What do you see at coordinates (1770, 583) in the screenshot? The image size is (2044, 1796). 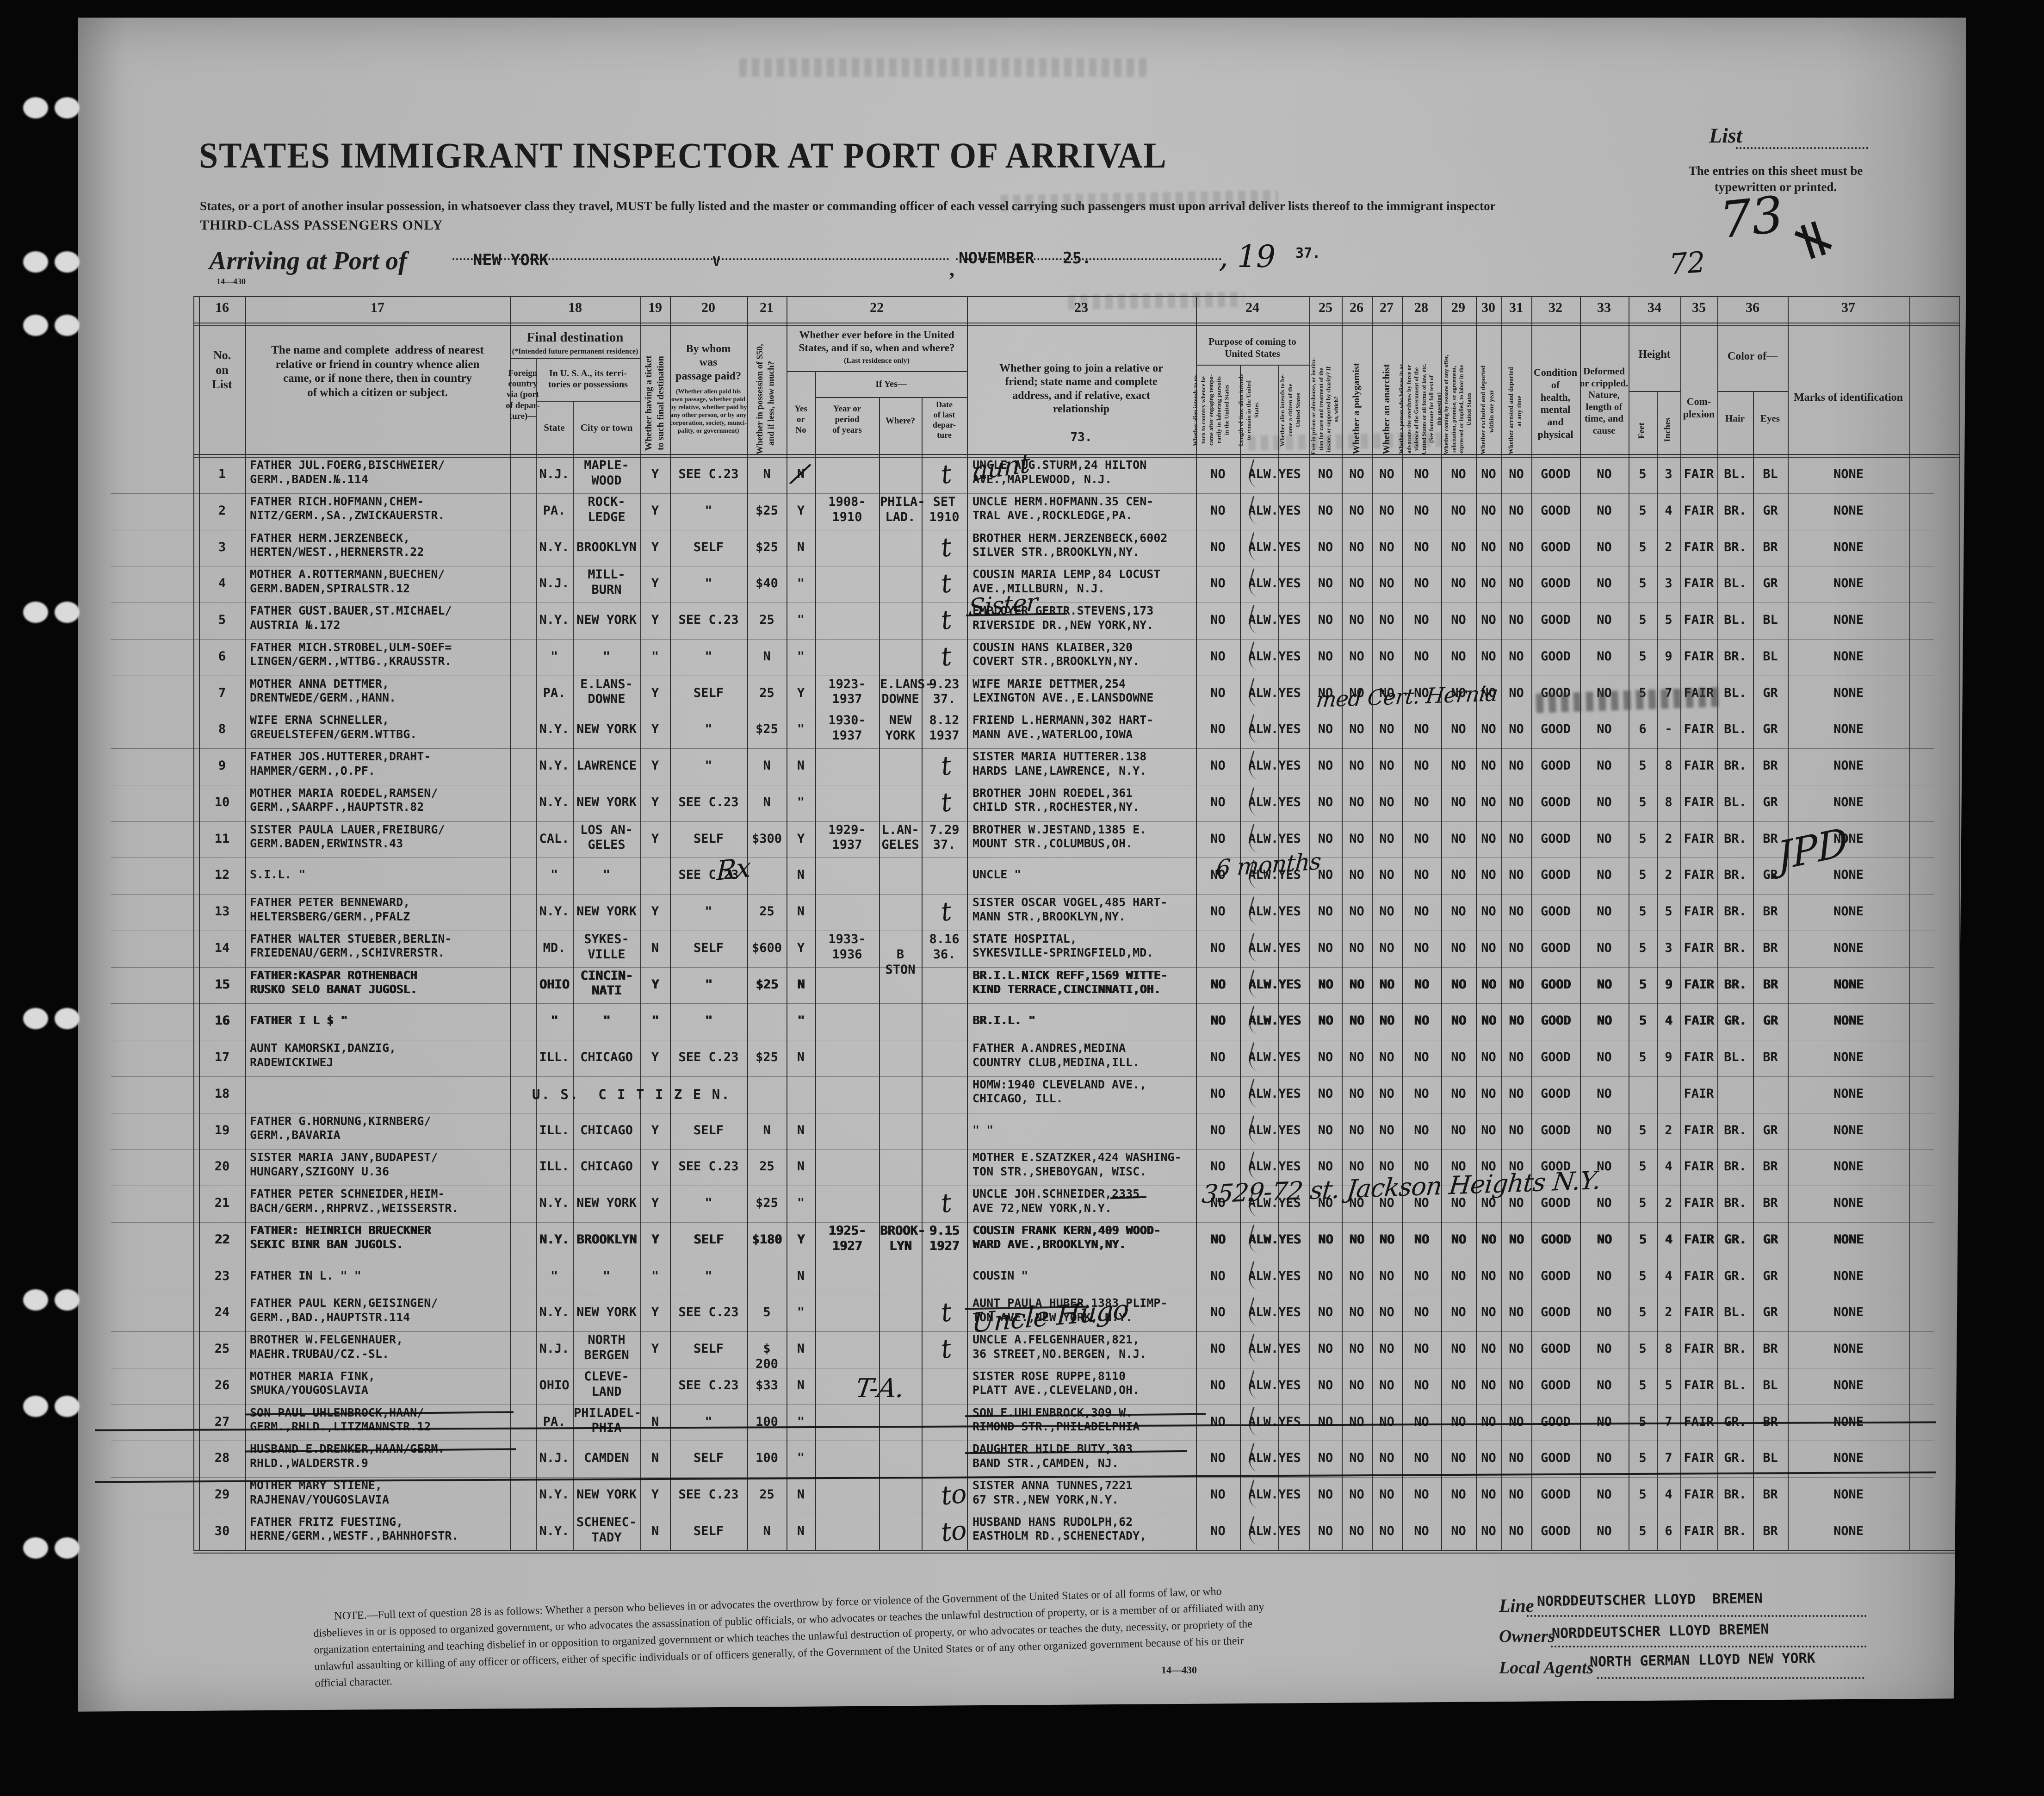 I see `cell-eyes: GR` at bounding box center [1770, 583].